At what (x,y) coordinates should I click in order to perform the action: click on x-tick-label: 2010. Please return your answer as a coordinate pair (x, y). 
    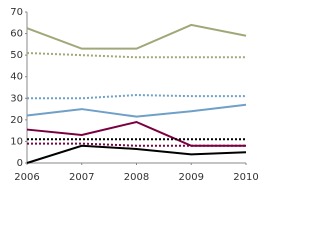
    Looking at the image, I should click on (245, 177).